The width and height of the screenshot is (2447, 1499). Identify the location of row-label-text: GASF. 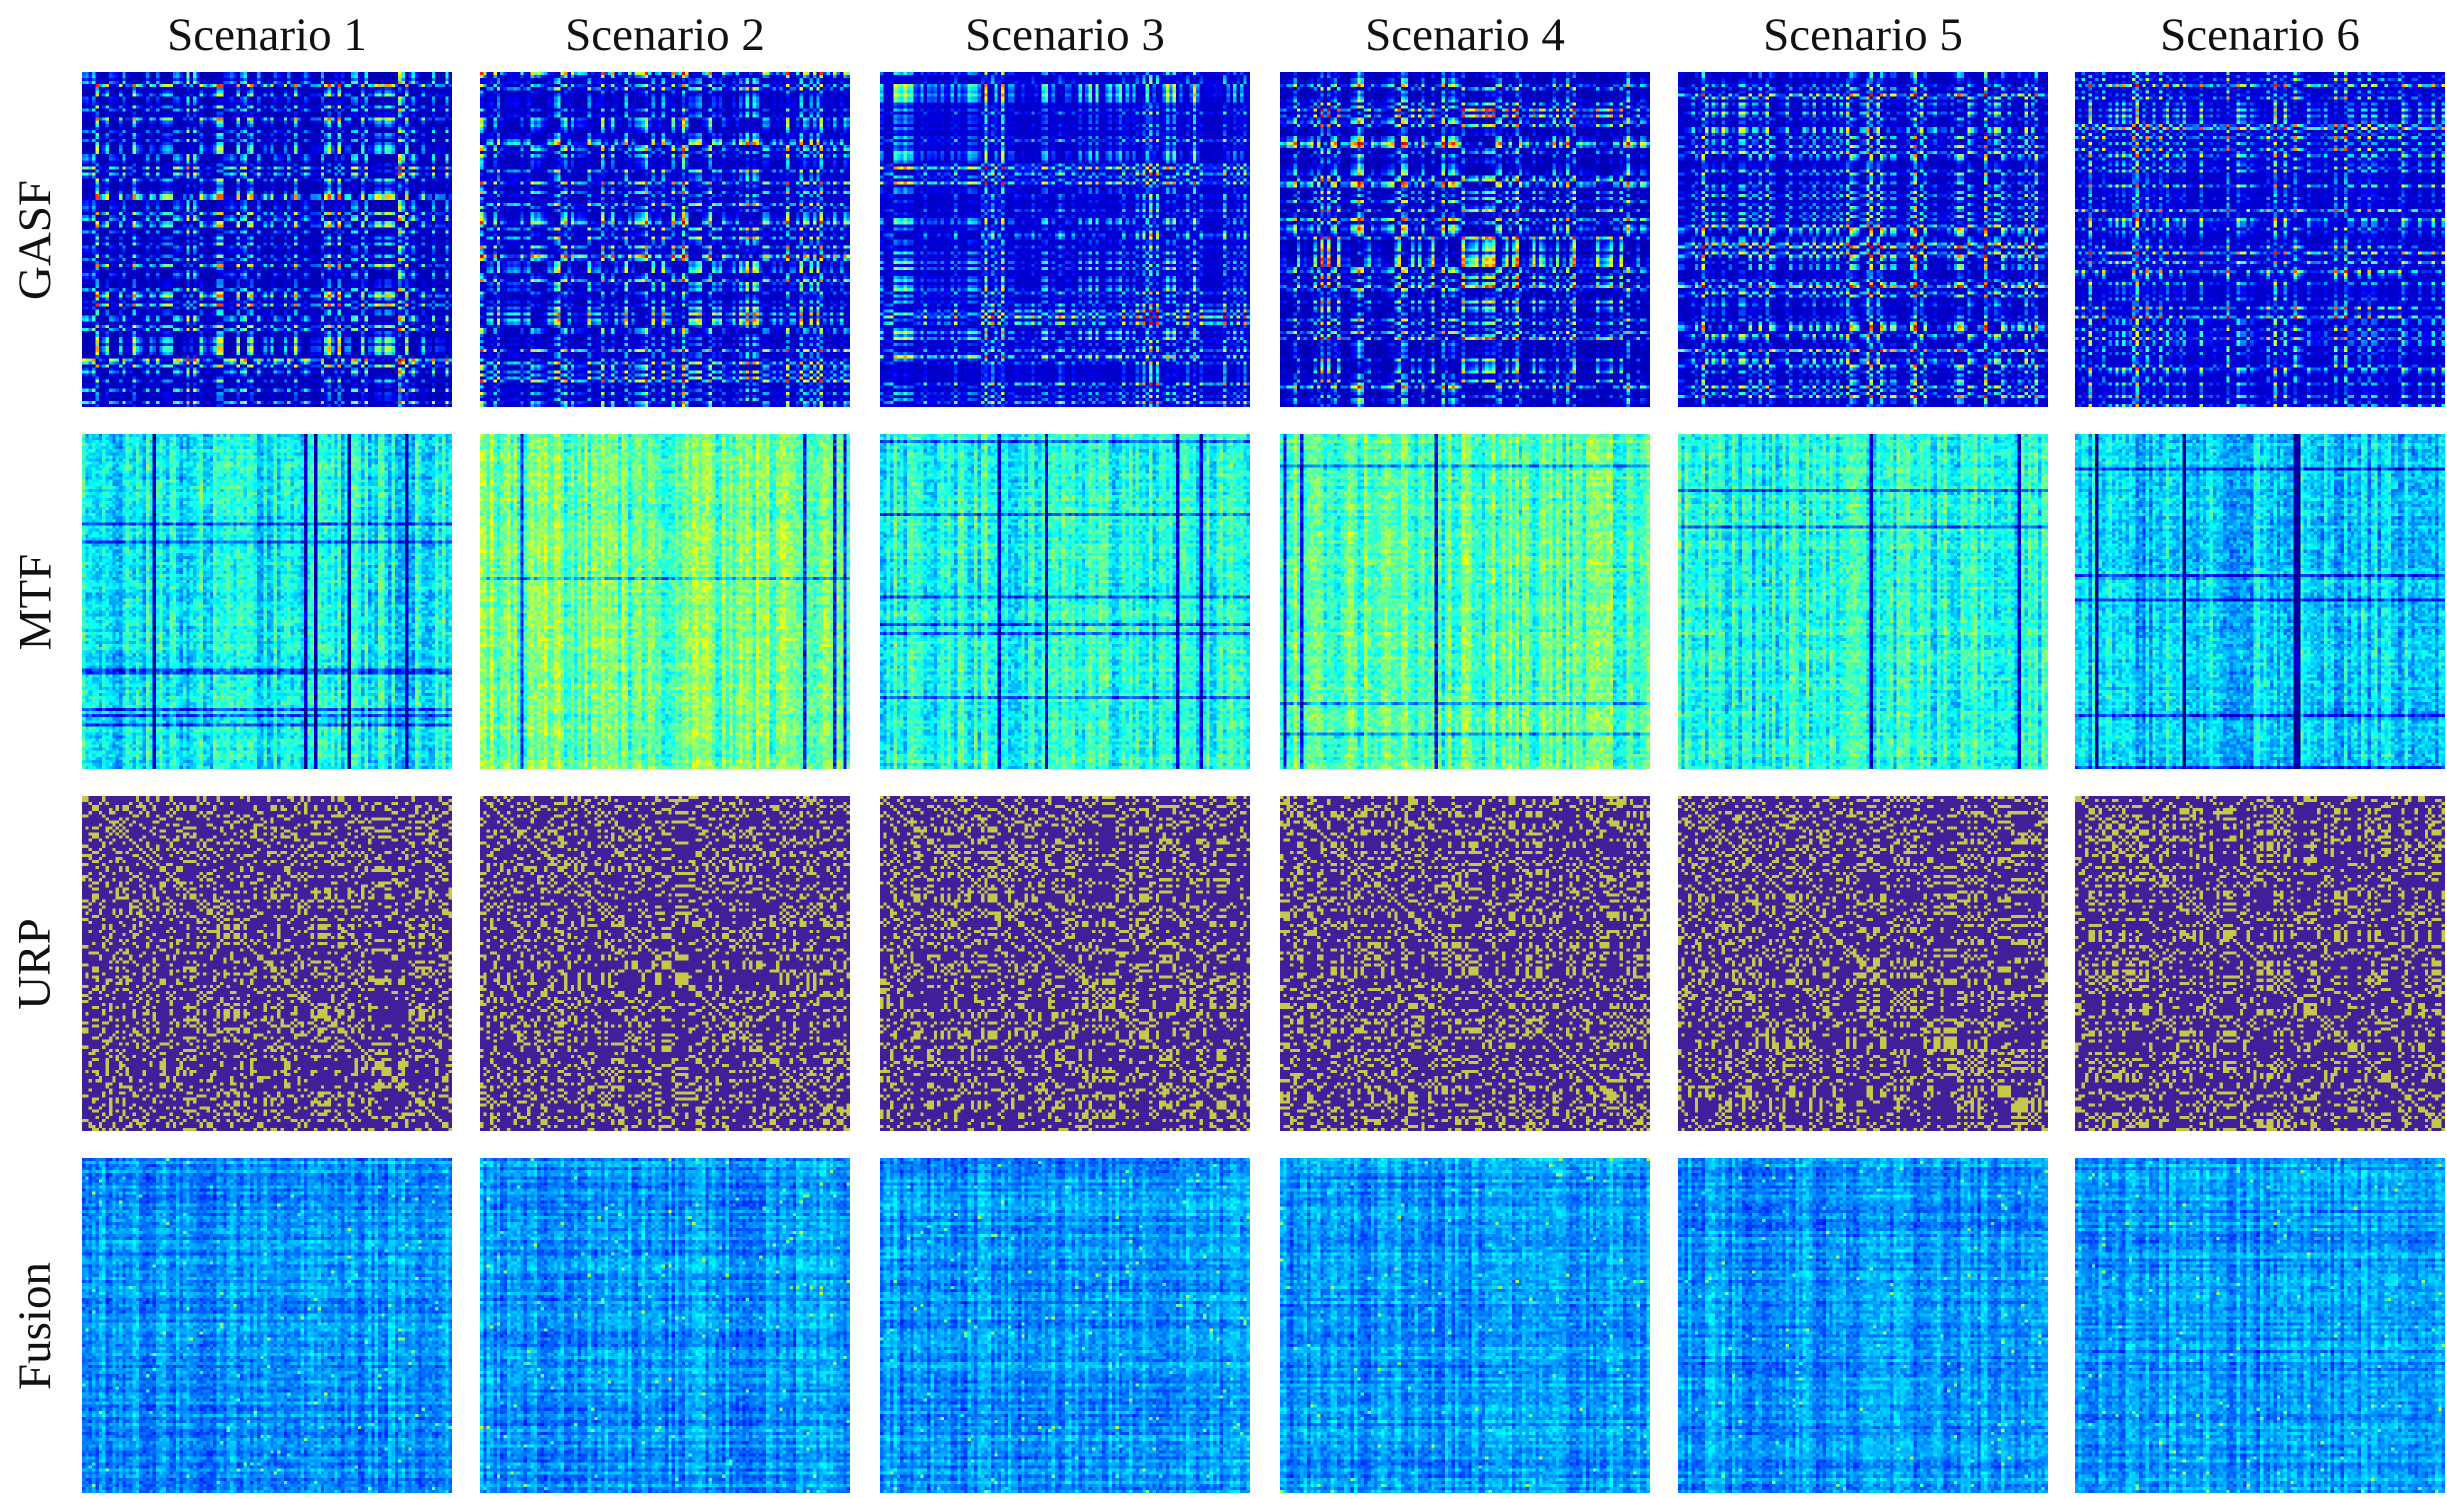
(35, 239).